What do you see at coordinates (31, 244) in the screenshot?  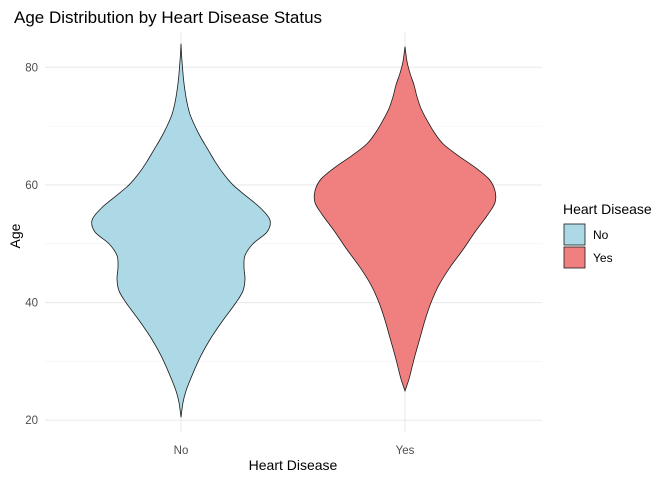 I see `y-axis-ticks: 20 40 60 80` at bounding box center [31, 244].